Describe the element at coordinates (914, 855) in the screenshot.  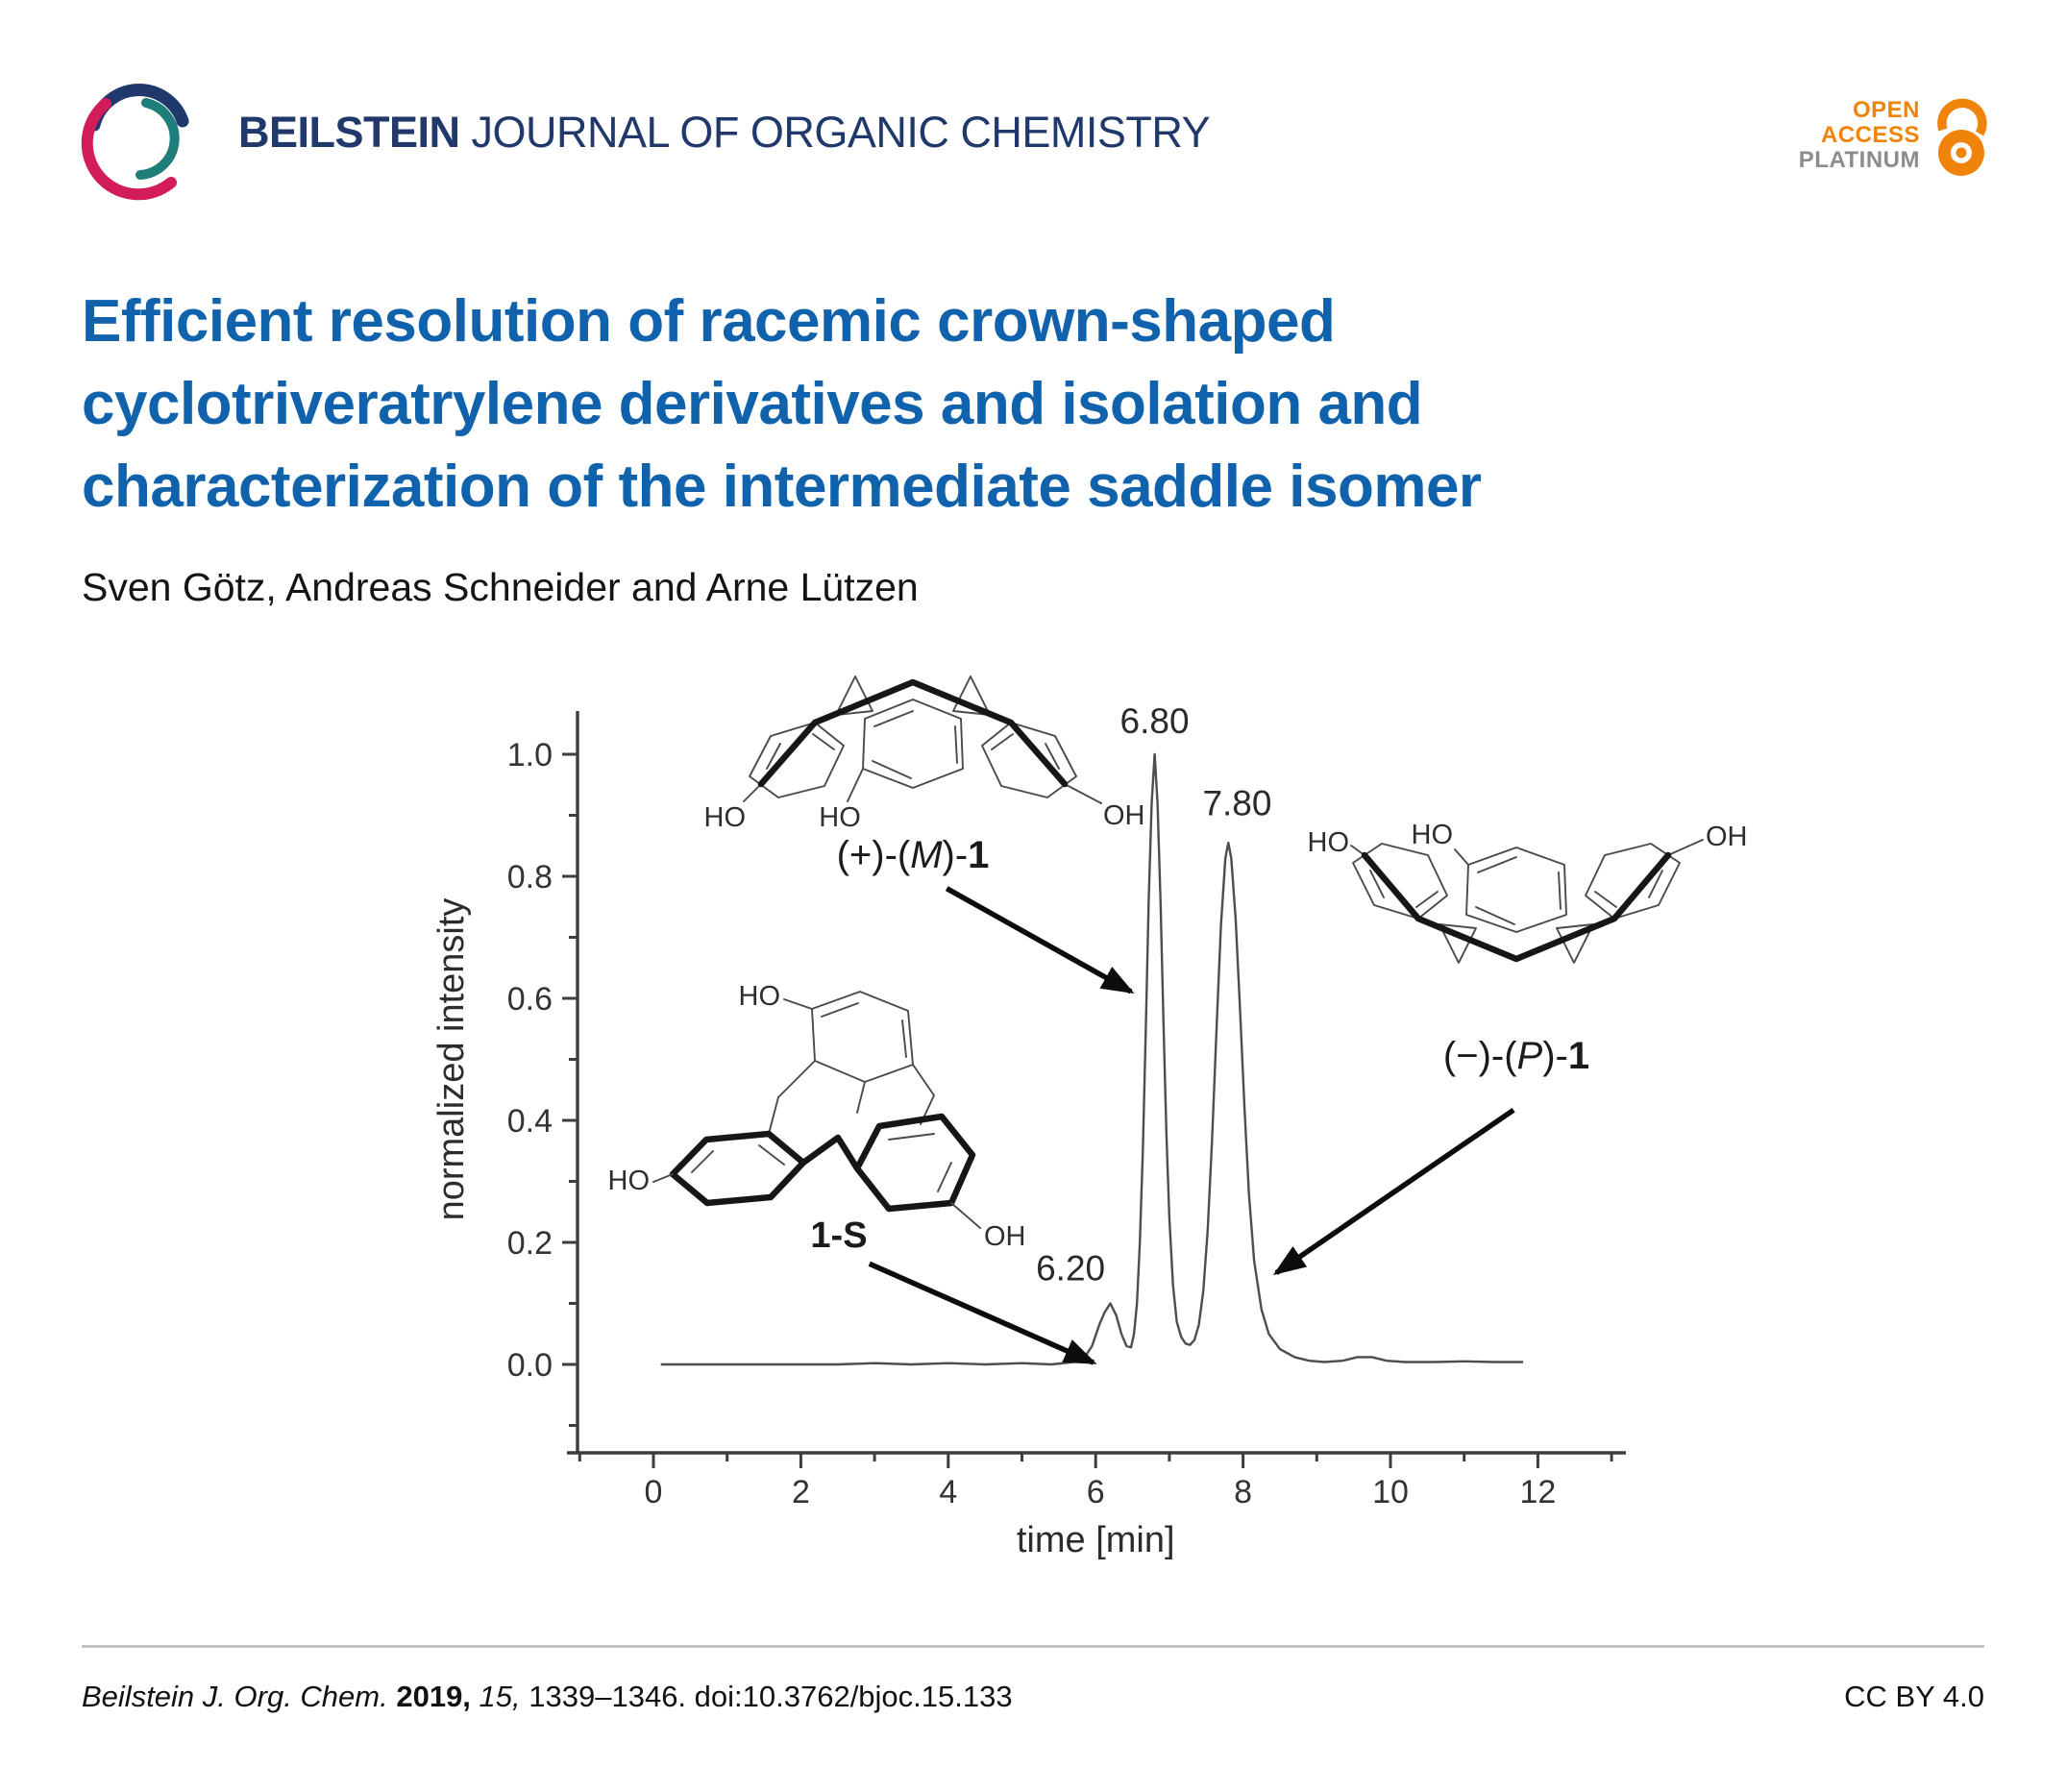
I see `crown-M-label: (+)-(M)-1` at that location.